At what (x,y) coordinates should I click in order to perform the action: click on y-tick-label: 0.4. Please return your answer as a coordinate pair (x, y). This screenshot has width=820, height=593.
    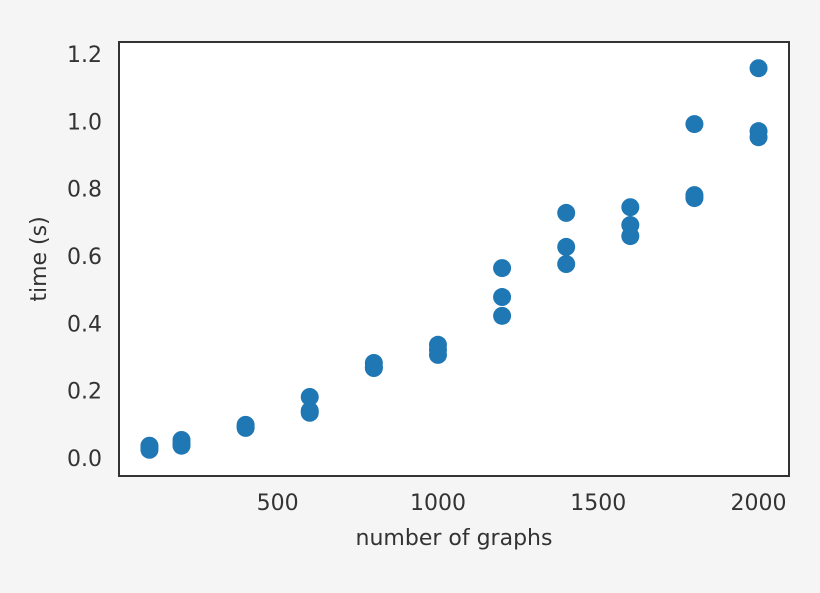
    Looking at the image, I should click on (84, 324).